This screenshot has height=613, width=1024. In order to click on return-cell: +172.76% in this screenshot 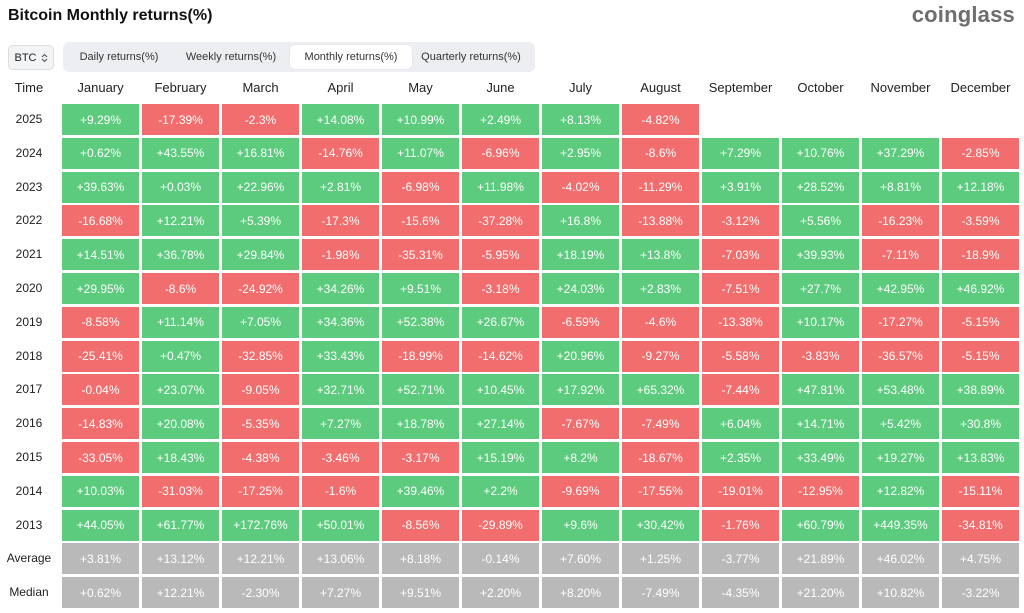, I will do `click(260, 525)`.